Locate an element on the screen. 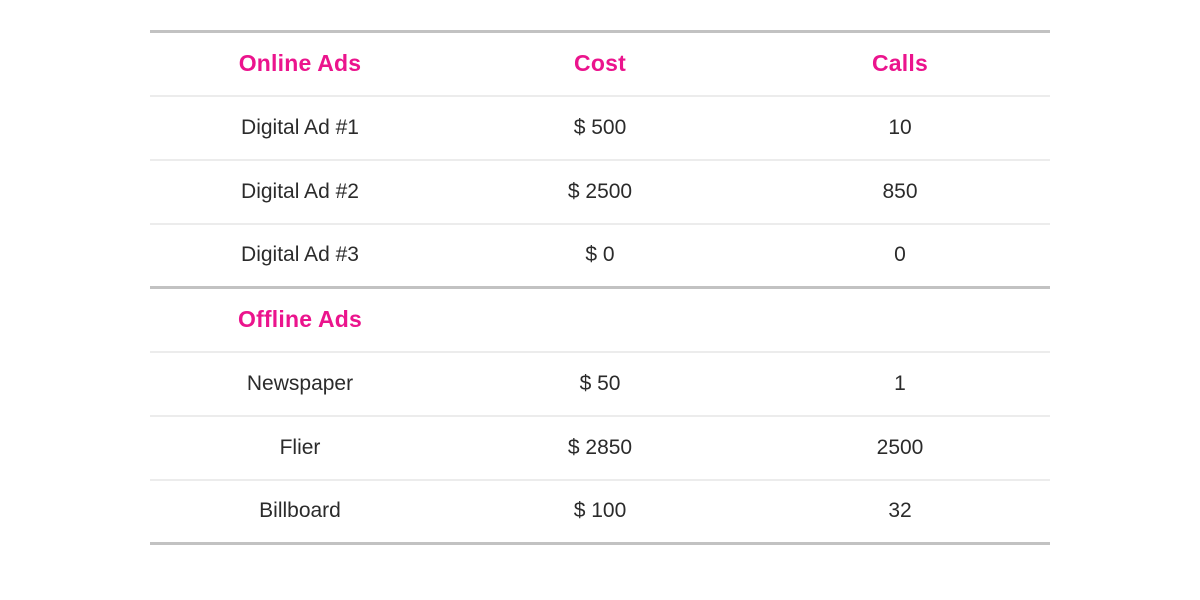 This screenshot has width=1200, height=600. row-label: Flier is located at coordinates (300, 447).